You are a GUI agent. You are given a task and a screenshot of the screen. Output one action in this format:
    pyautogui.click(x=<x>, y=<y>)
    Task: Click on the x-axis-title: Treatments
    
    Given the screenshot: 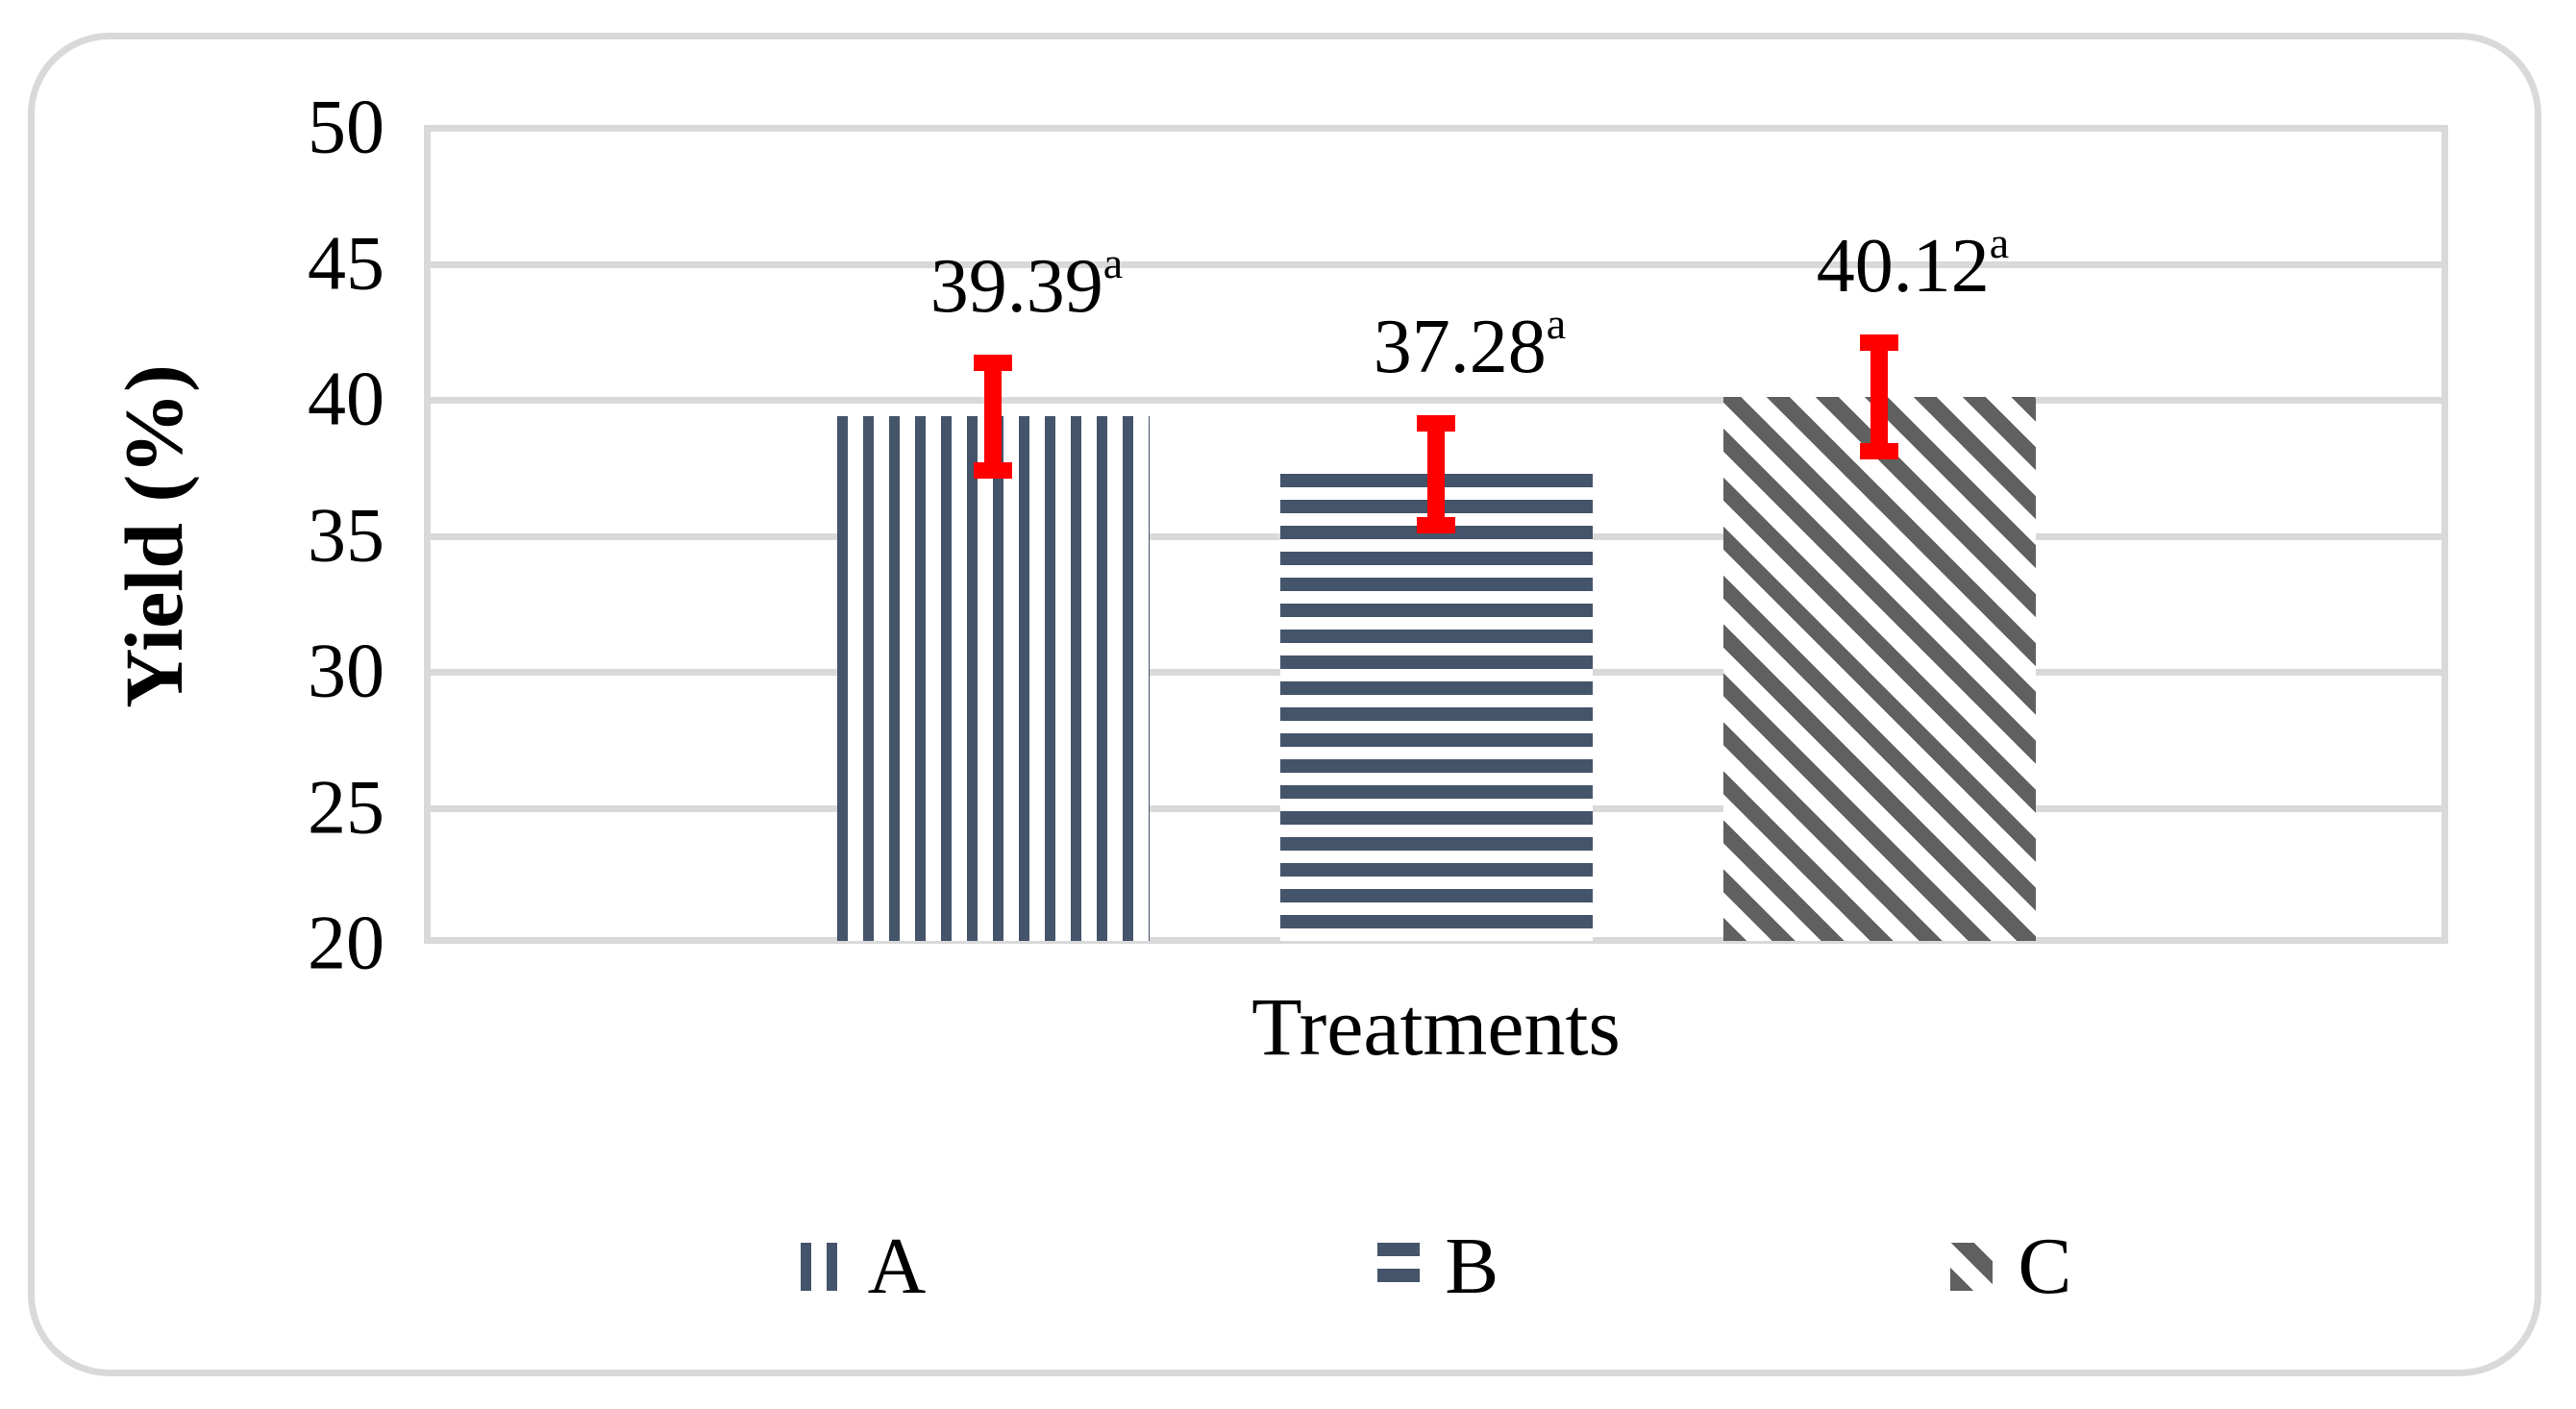 What is the action you would take?
    pyautogui.click(x=1436, y=1026)
    